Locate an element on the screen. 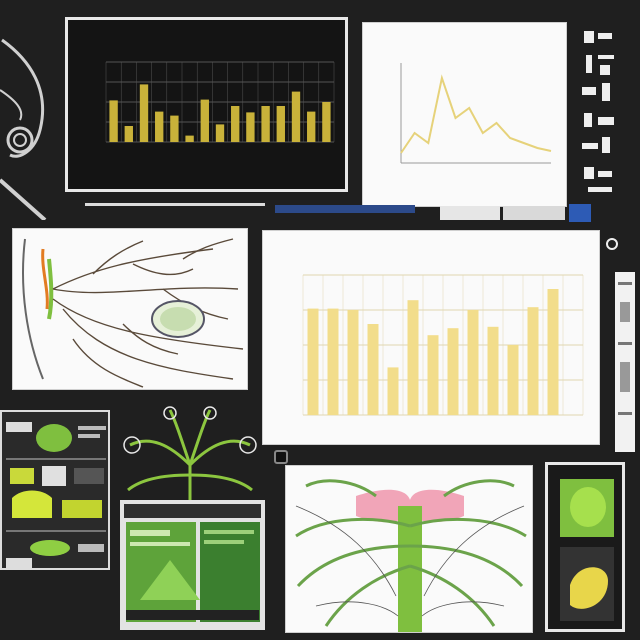  toolbar-strip is located at coordinates (339, 213).